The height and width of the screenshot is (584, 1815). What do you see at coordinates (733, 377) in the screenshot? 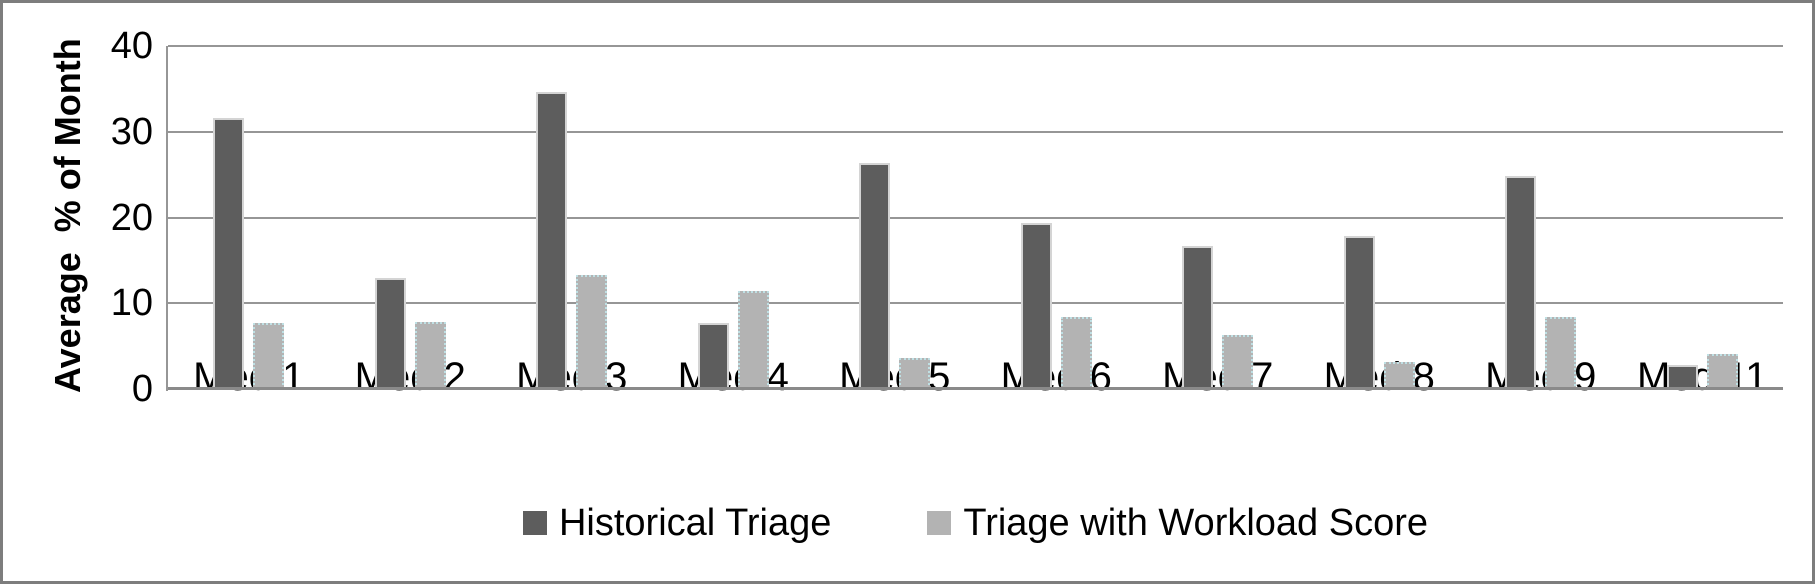
I see `x-tick-label-med-4: Med 4` at bounding box center [733, 377].